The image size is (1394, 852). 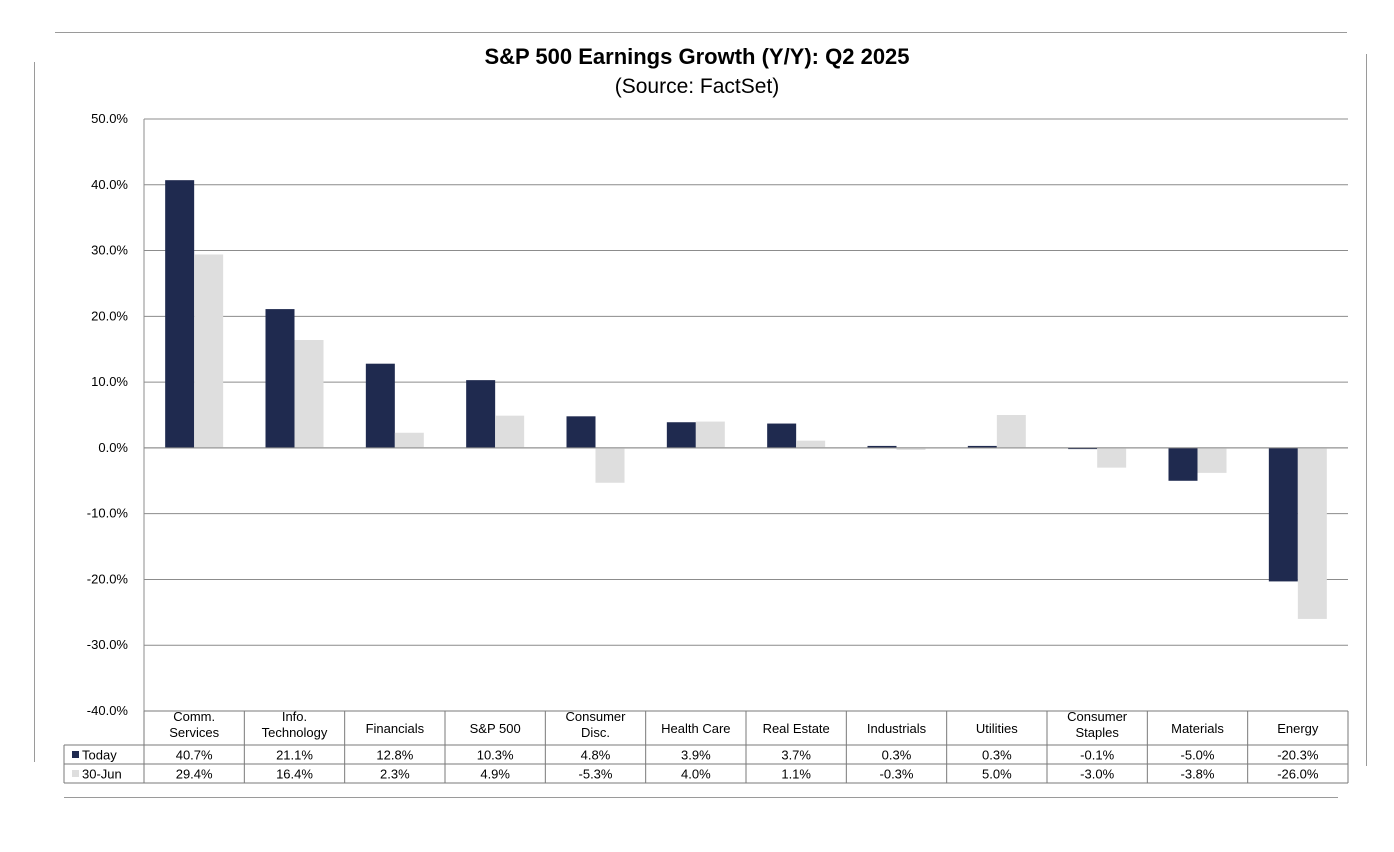 I want to click on frame-bottom-line, so click(x=701, y=797).